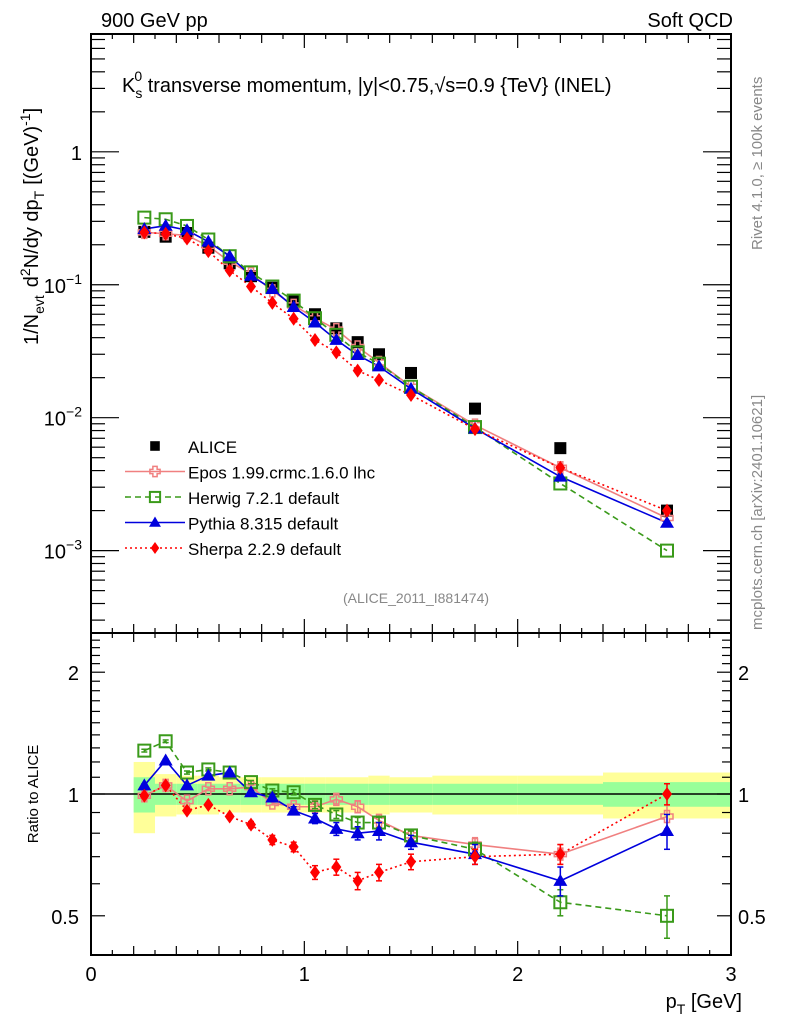  Describe the element at coordinates (55, 420) in the screenshot. I see `y-tick-base: 10` at that location.